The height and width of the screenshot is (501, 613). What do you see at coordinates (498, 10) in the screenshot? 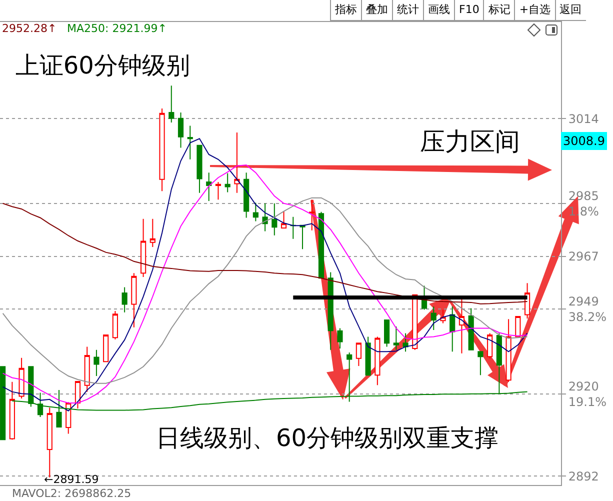
I see `text: 标记` at bounding box center [498, 10].